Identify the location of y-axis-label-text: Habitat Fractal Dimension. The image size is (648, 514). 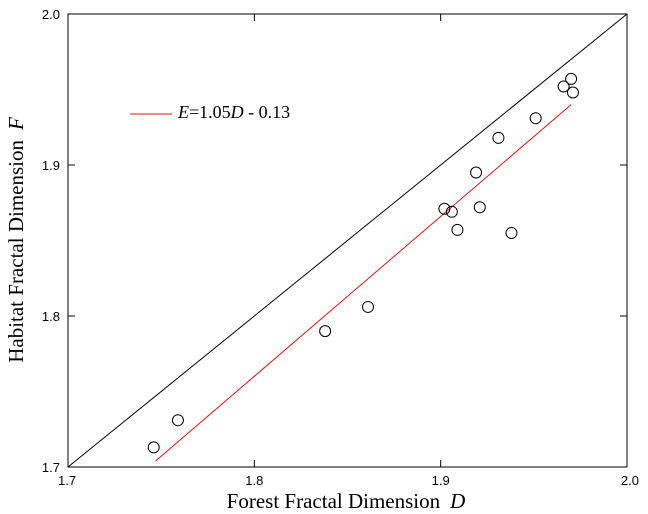
(16, 251).